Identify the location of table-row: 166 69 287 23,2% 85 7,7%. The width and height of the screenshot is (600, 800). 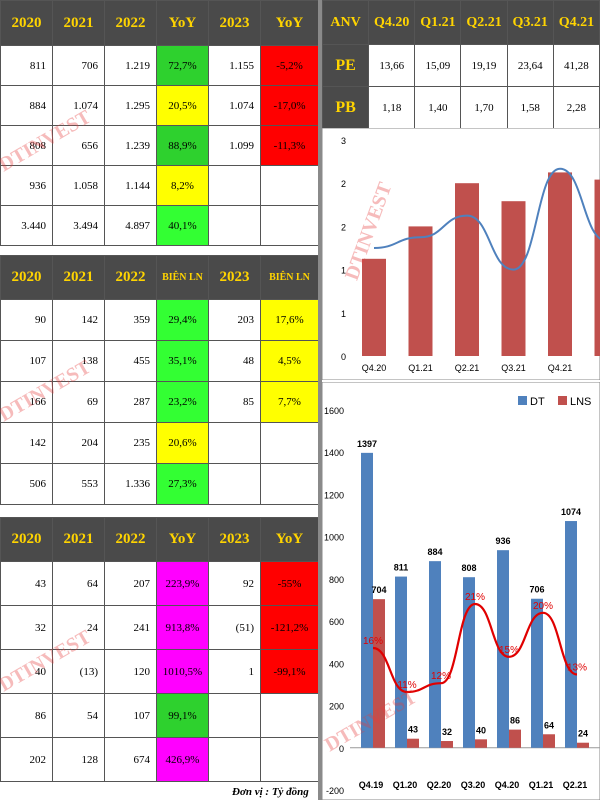
(159, 402).